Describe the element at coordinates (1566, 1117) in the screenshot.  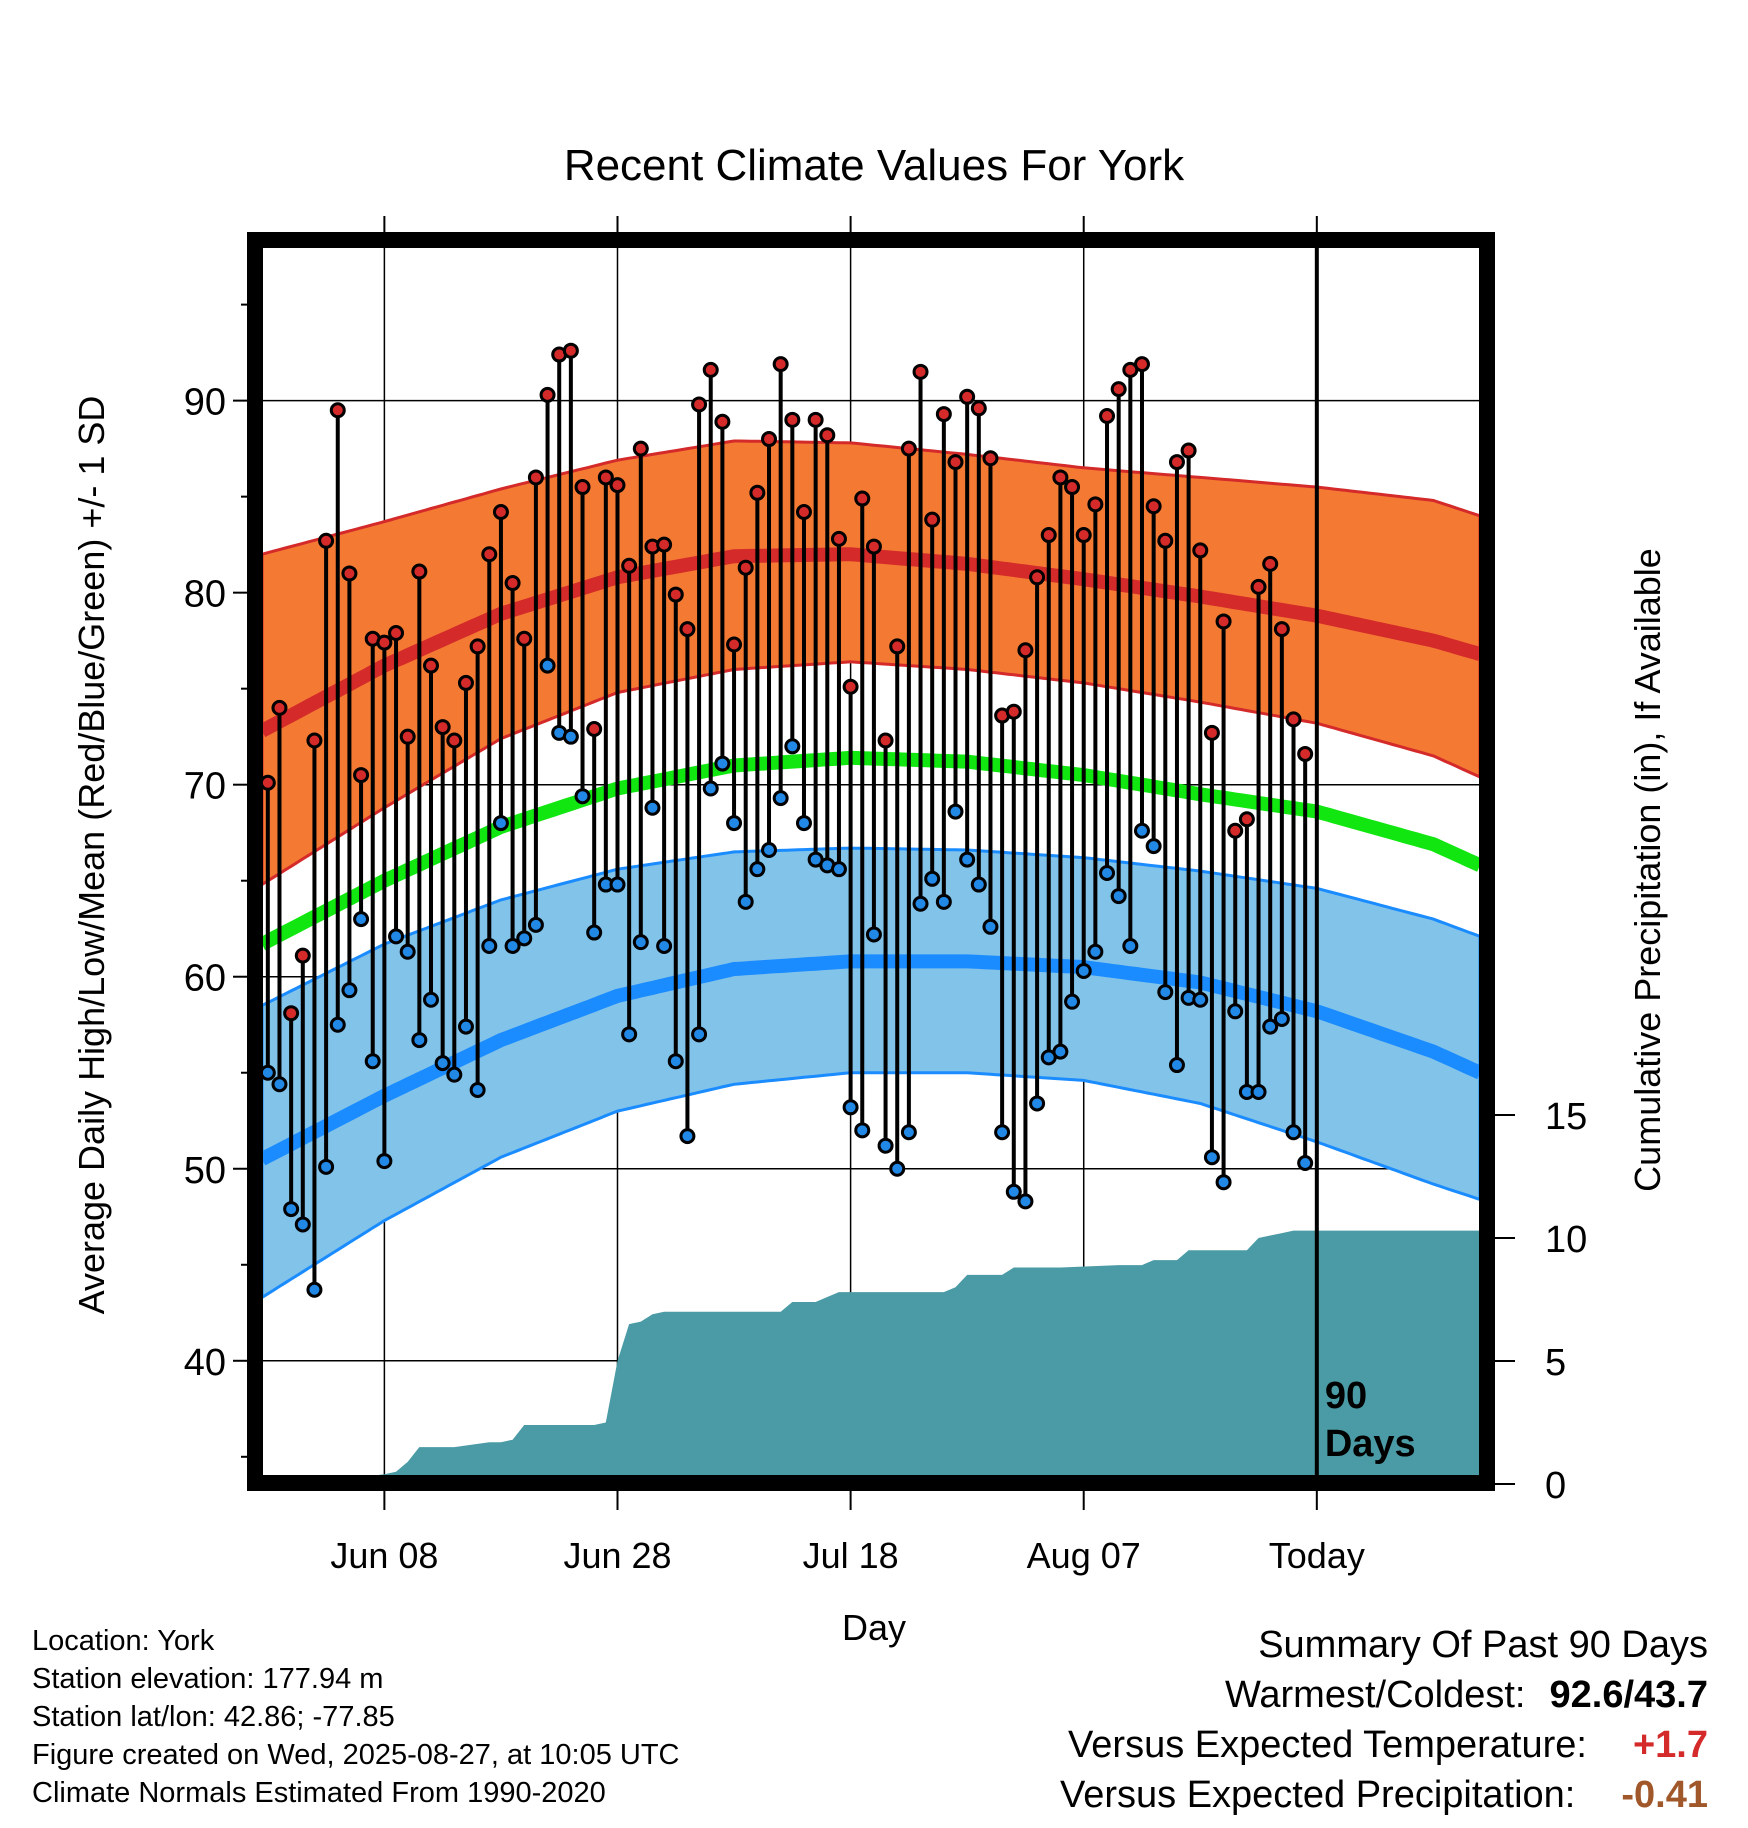
I see `y2-tick-label: 15` at that location.